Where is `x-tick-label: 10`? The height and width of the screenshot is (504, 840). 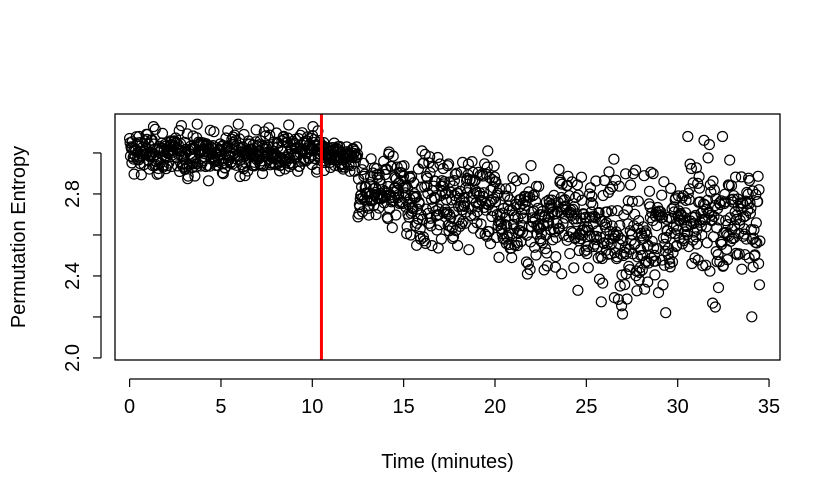 x-tick-label: 10 is located at coordinates (312, 407).